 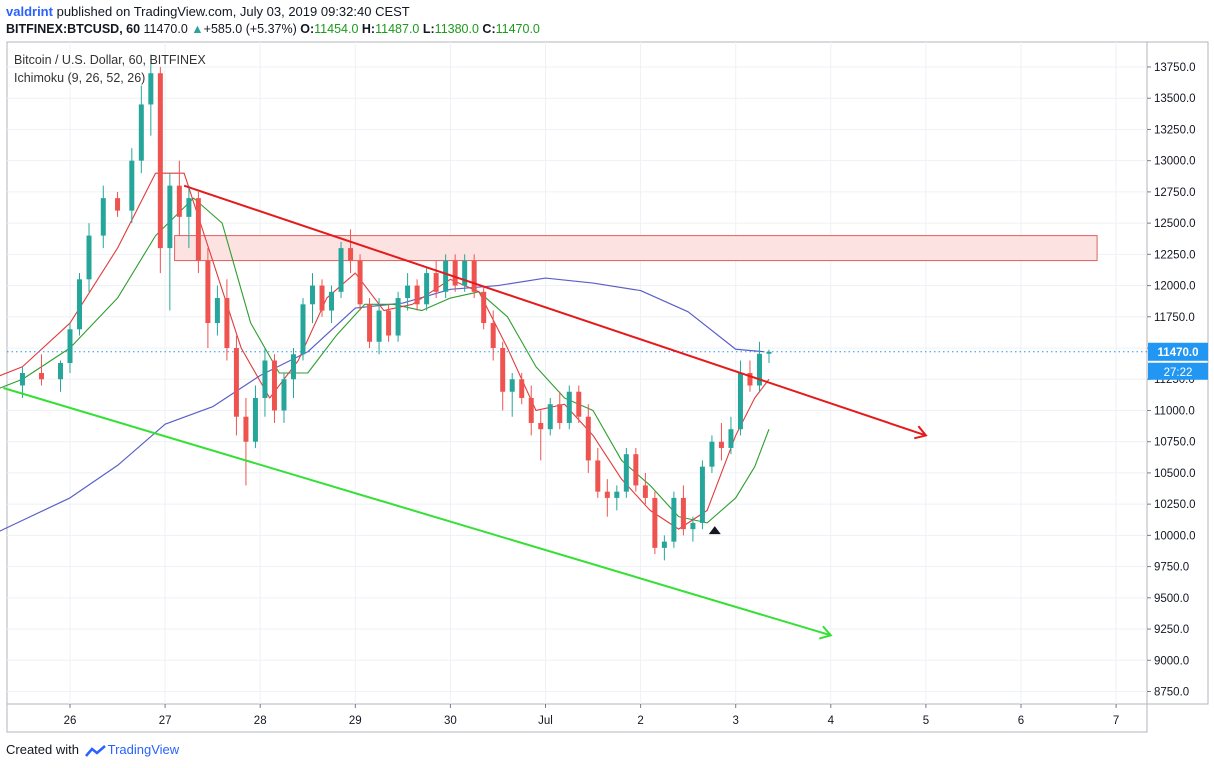 I want to click on low-value: 11380.0, so click(x=456, y=29).